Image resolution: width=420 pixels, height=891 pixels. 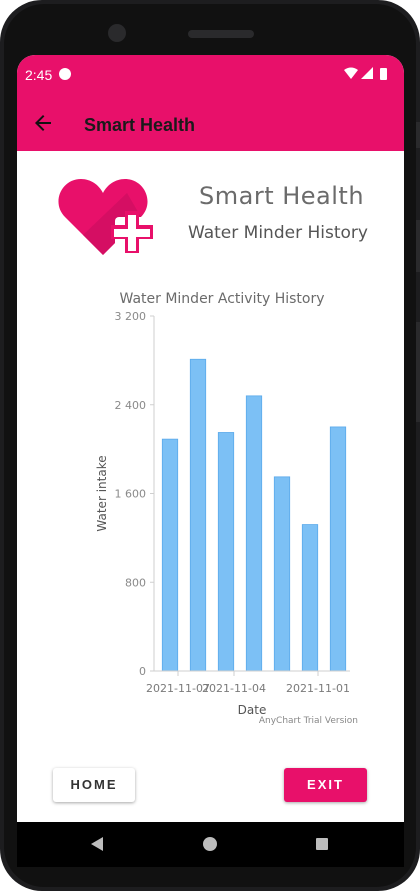 What do you see at coordinates (322, 844) in the screenshot?
I see `nav-recents-icon` at bounding box center [322, 844].